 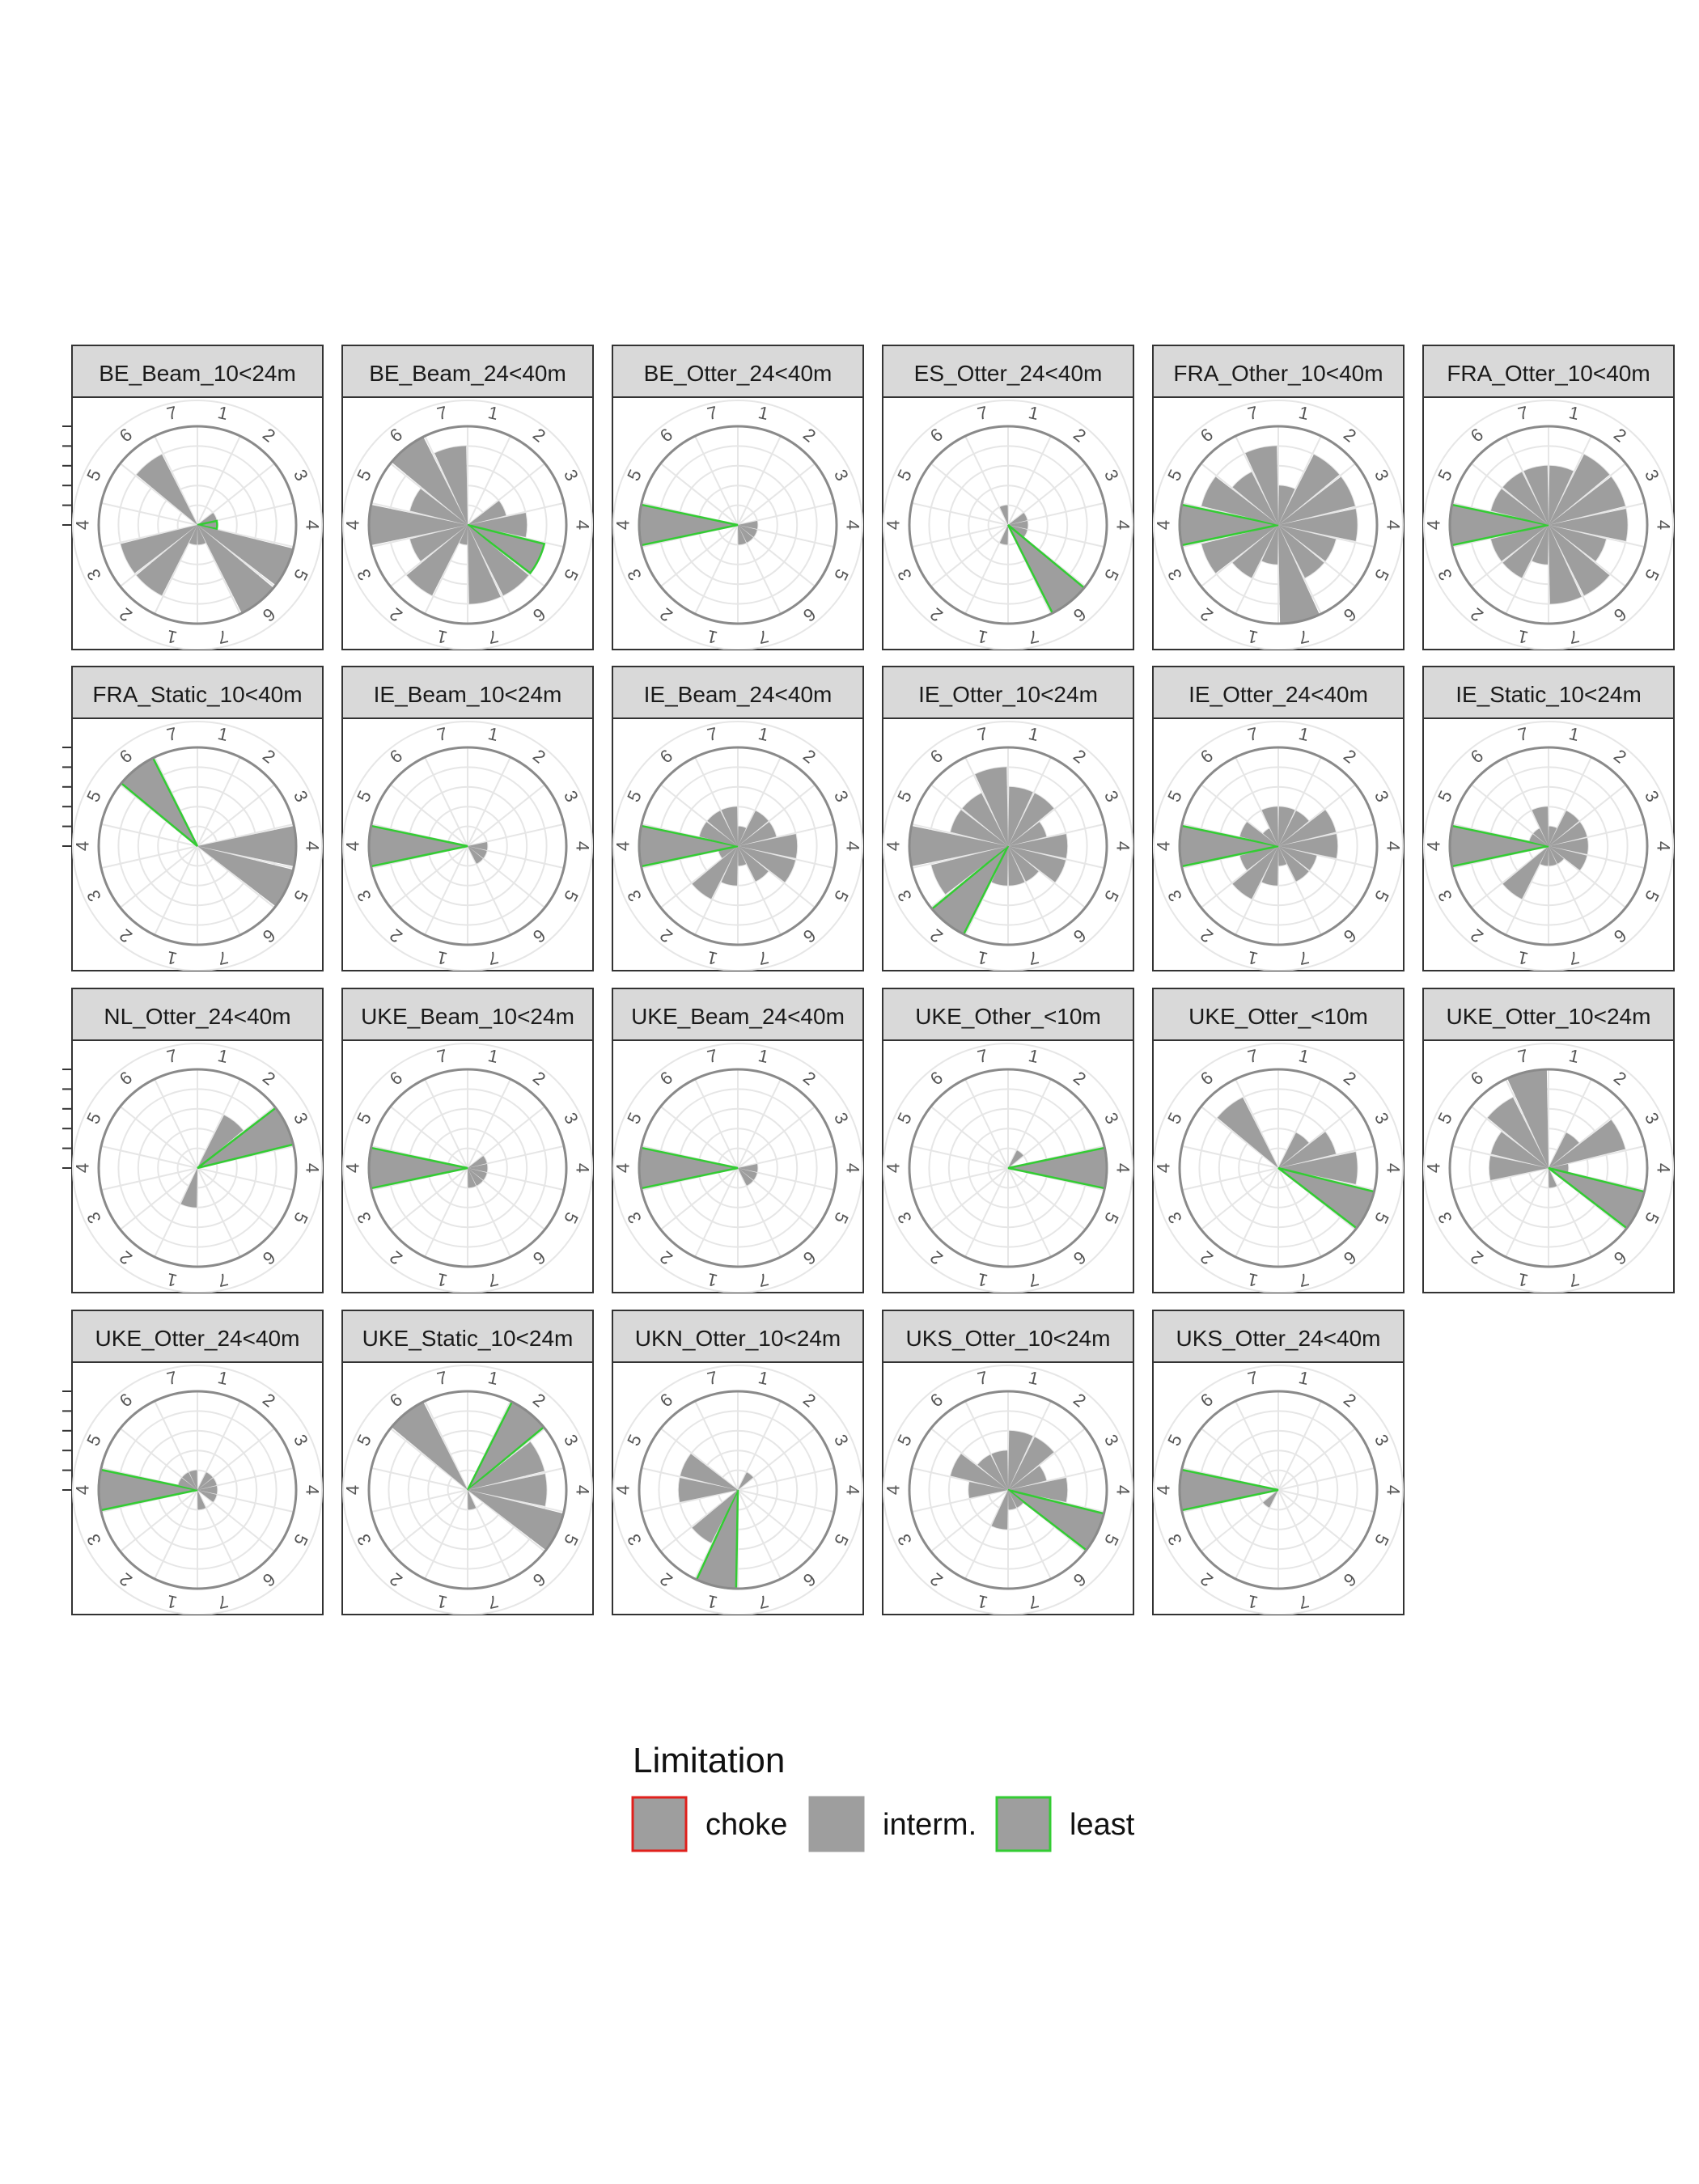 I want to click on legend-item-least: least, so click(x=1065, y=1824).